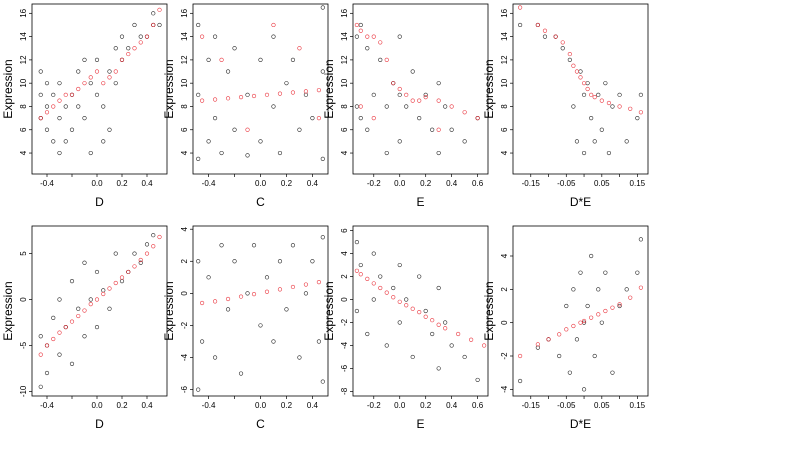 The image size is (800, 450). I want to click on plot-frame, so click(260, 89).